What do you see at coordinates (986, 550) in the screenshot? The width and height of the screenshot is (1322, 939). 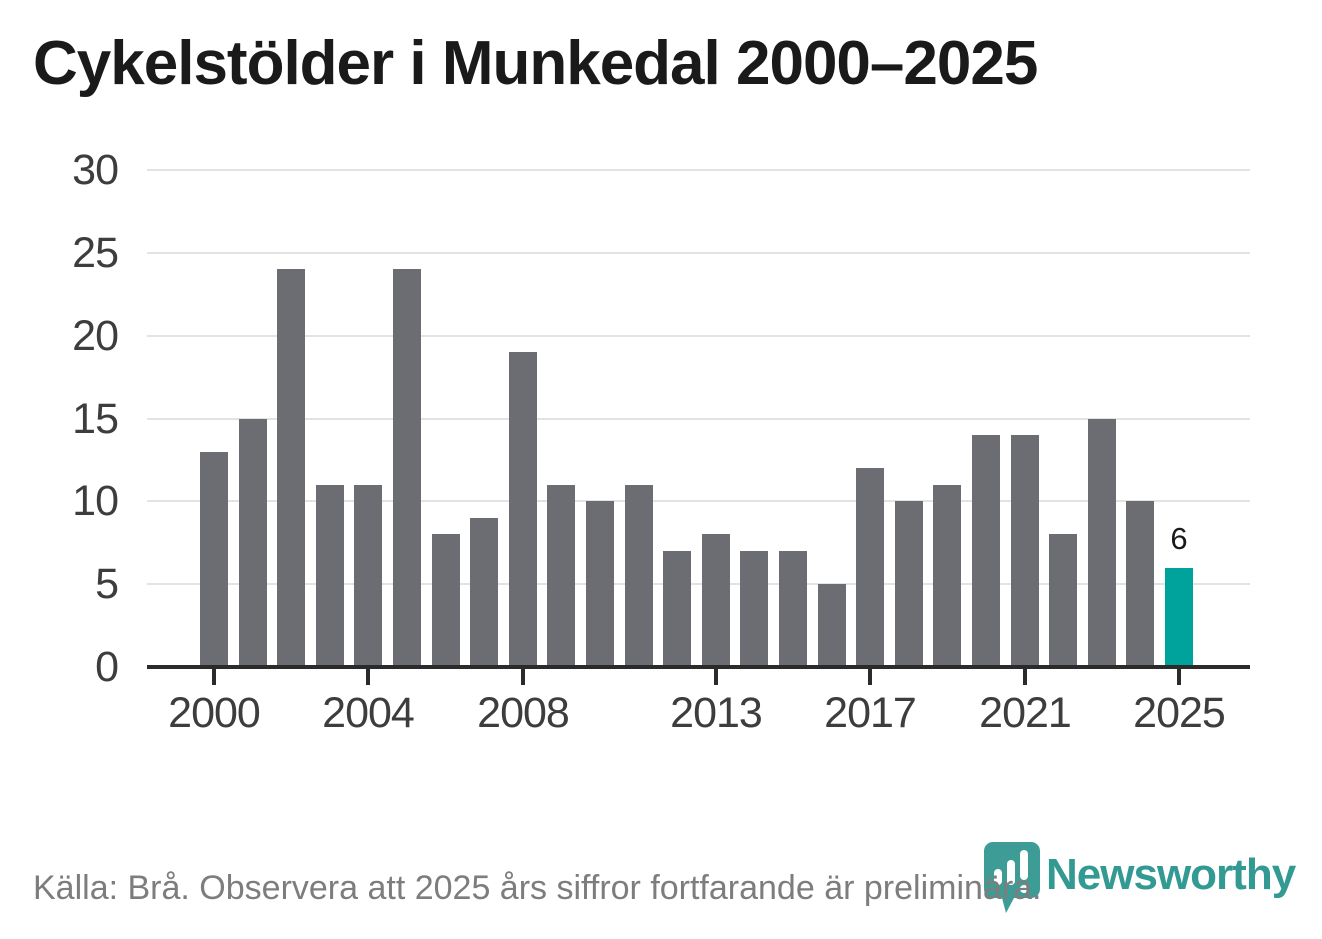 I see `bar-2020` at bounding box center [986, 550].